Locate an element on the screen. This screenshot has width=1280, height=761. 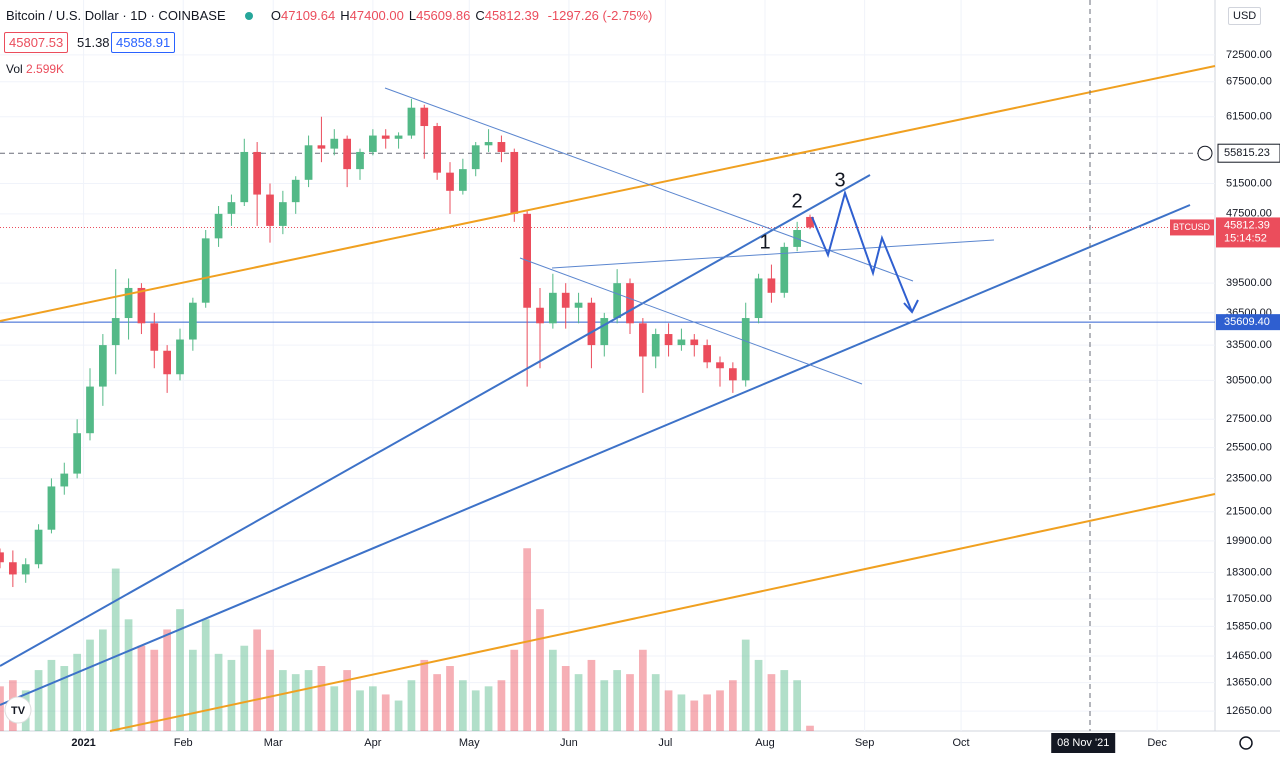
ohlc-value: 47109.64 is located at coordinates (308, 15).